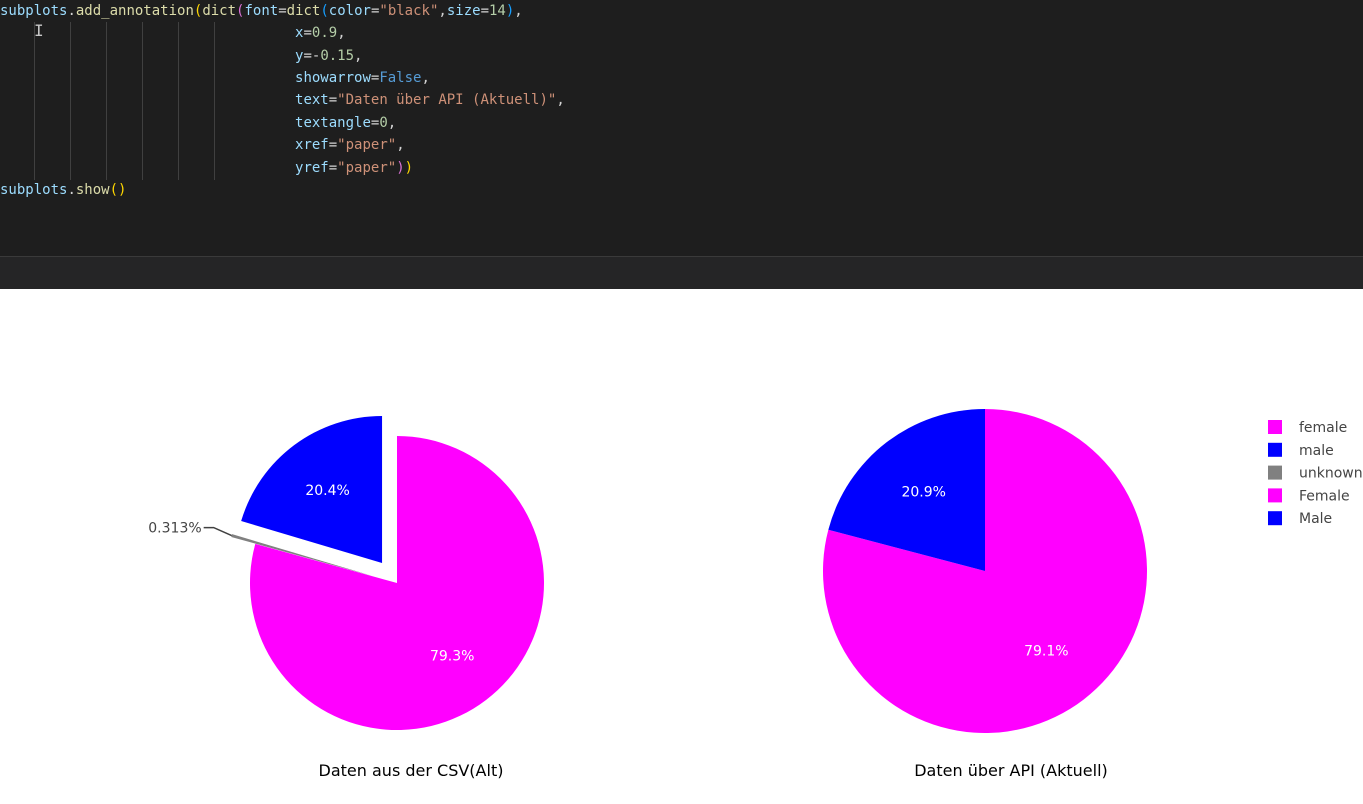 The image size is (1363, 804). Describe the element at coordinates (397, 583) in the screenshot. I see `pie-slice-female` at that location.